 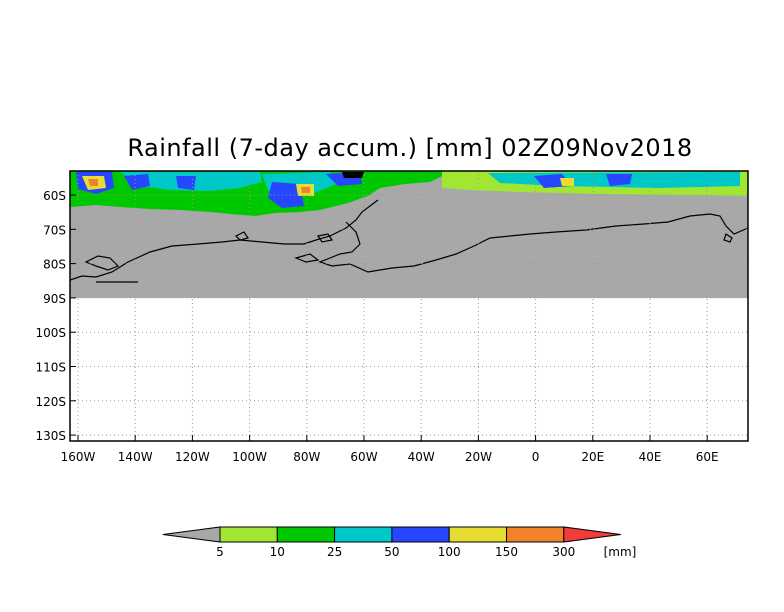 What do you see at coordinates (54, 230) in the screenshot?
I see `lat-tick-label: 70S` at bounding box center [54, 230].